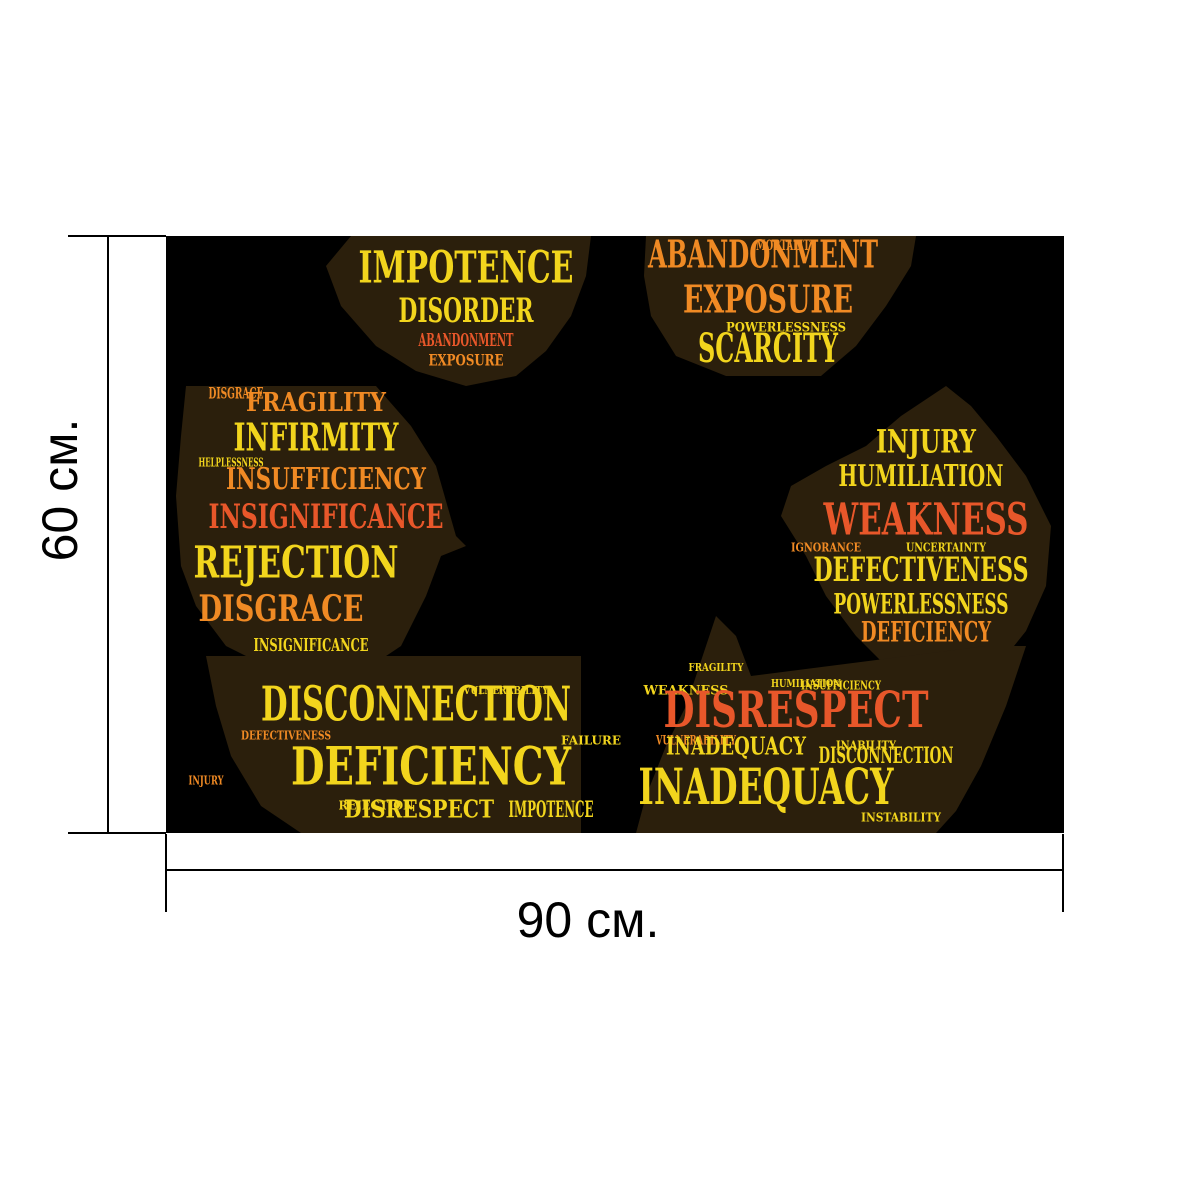  Describe the element at coordinates (695, 741) in the screenshot. I see `small-word-vulnerability-0: VULNERABILITY` at that location.